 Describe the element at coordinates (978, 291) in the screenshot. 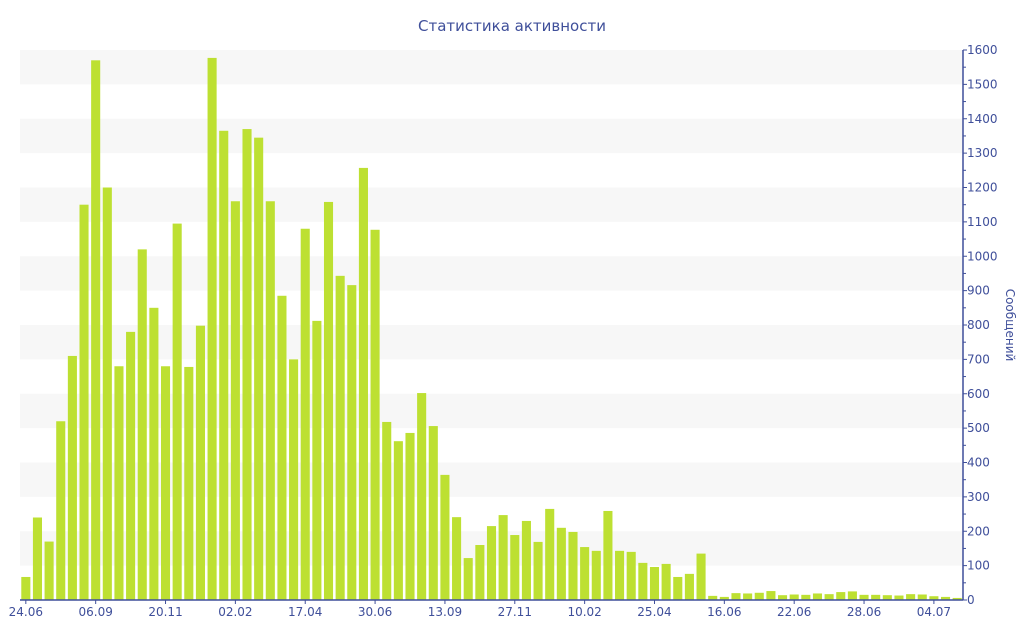

I see `y-tick-label: 900` at that location.